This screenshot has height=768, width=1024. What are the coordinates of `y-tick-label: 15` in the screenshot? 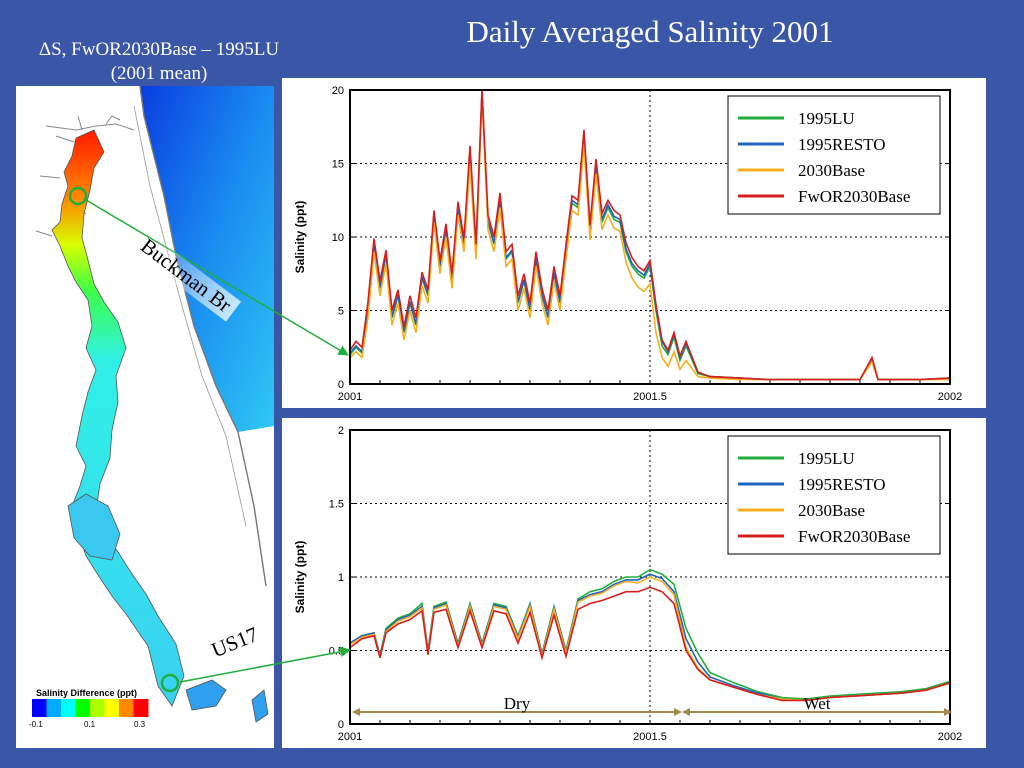 It's located at (338, 165).